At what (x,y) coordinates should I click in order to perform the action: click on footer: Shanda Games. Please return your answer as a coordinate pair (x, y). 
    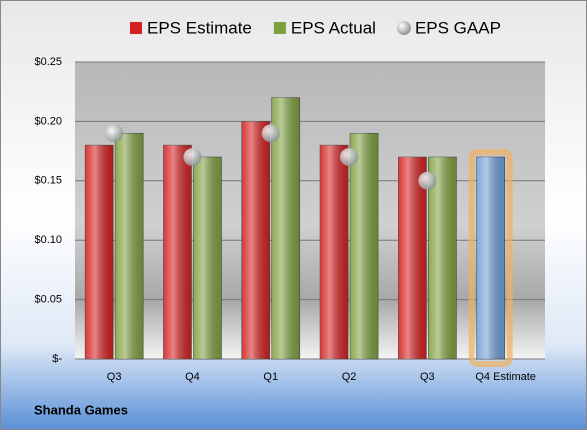
    Looking at the image, I should click on (81, 409).